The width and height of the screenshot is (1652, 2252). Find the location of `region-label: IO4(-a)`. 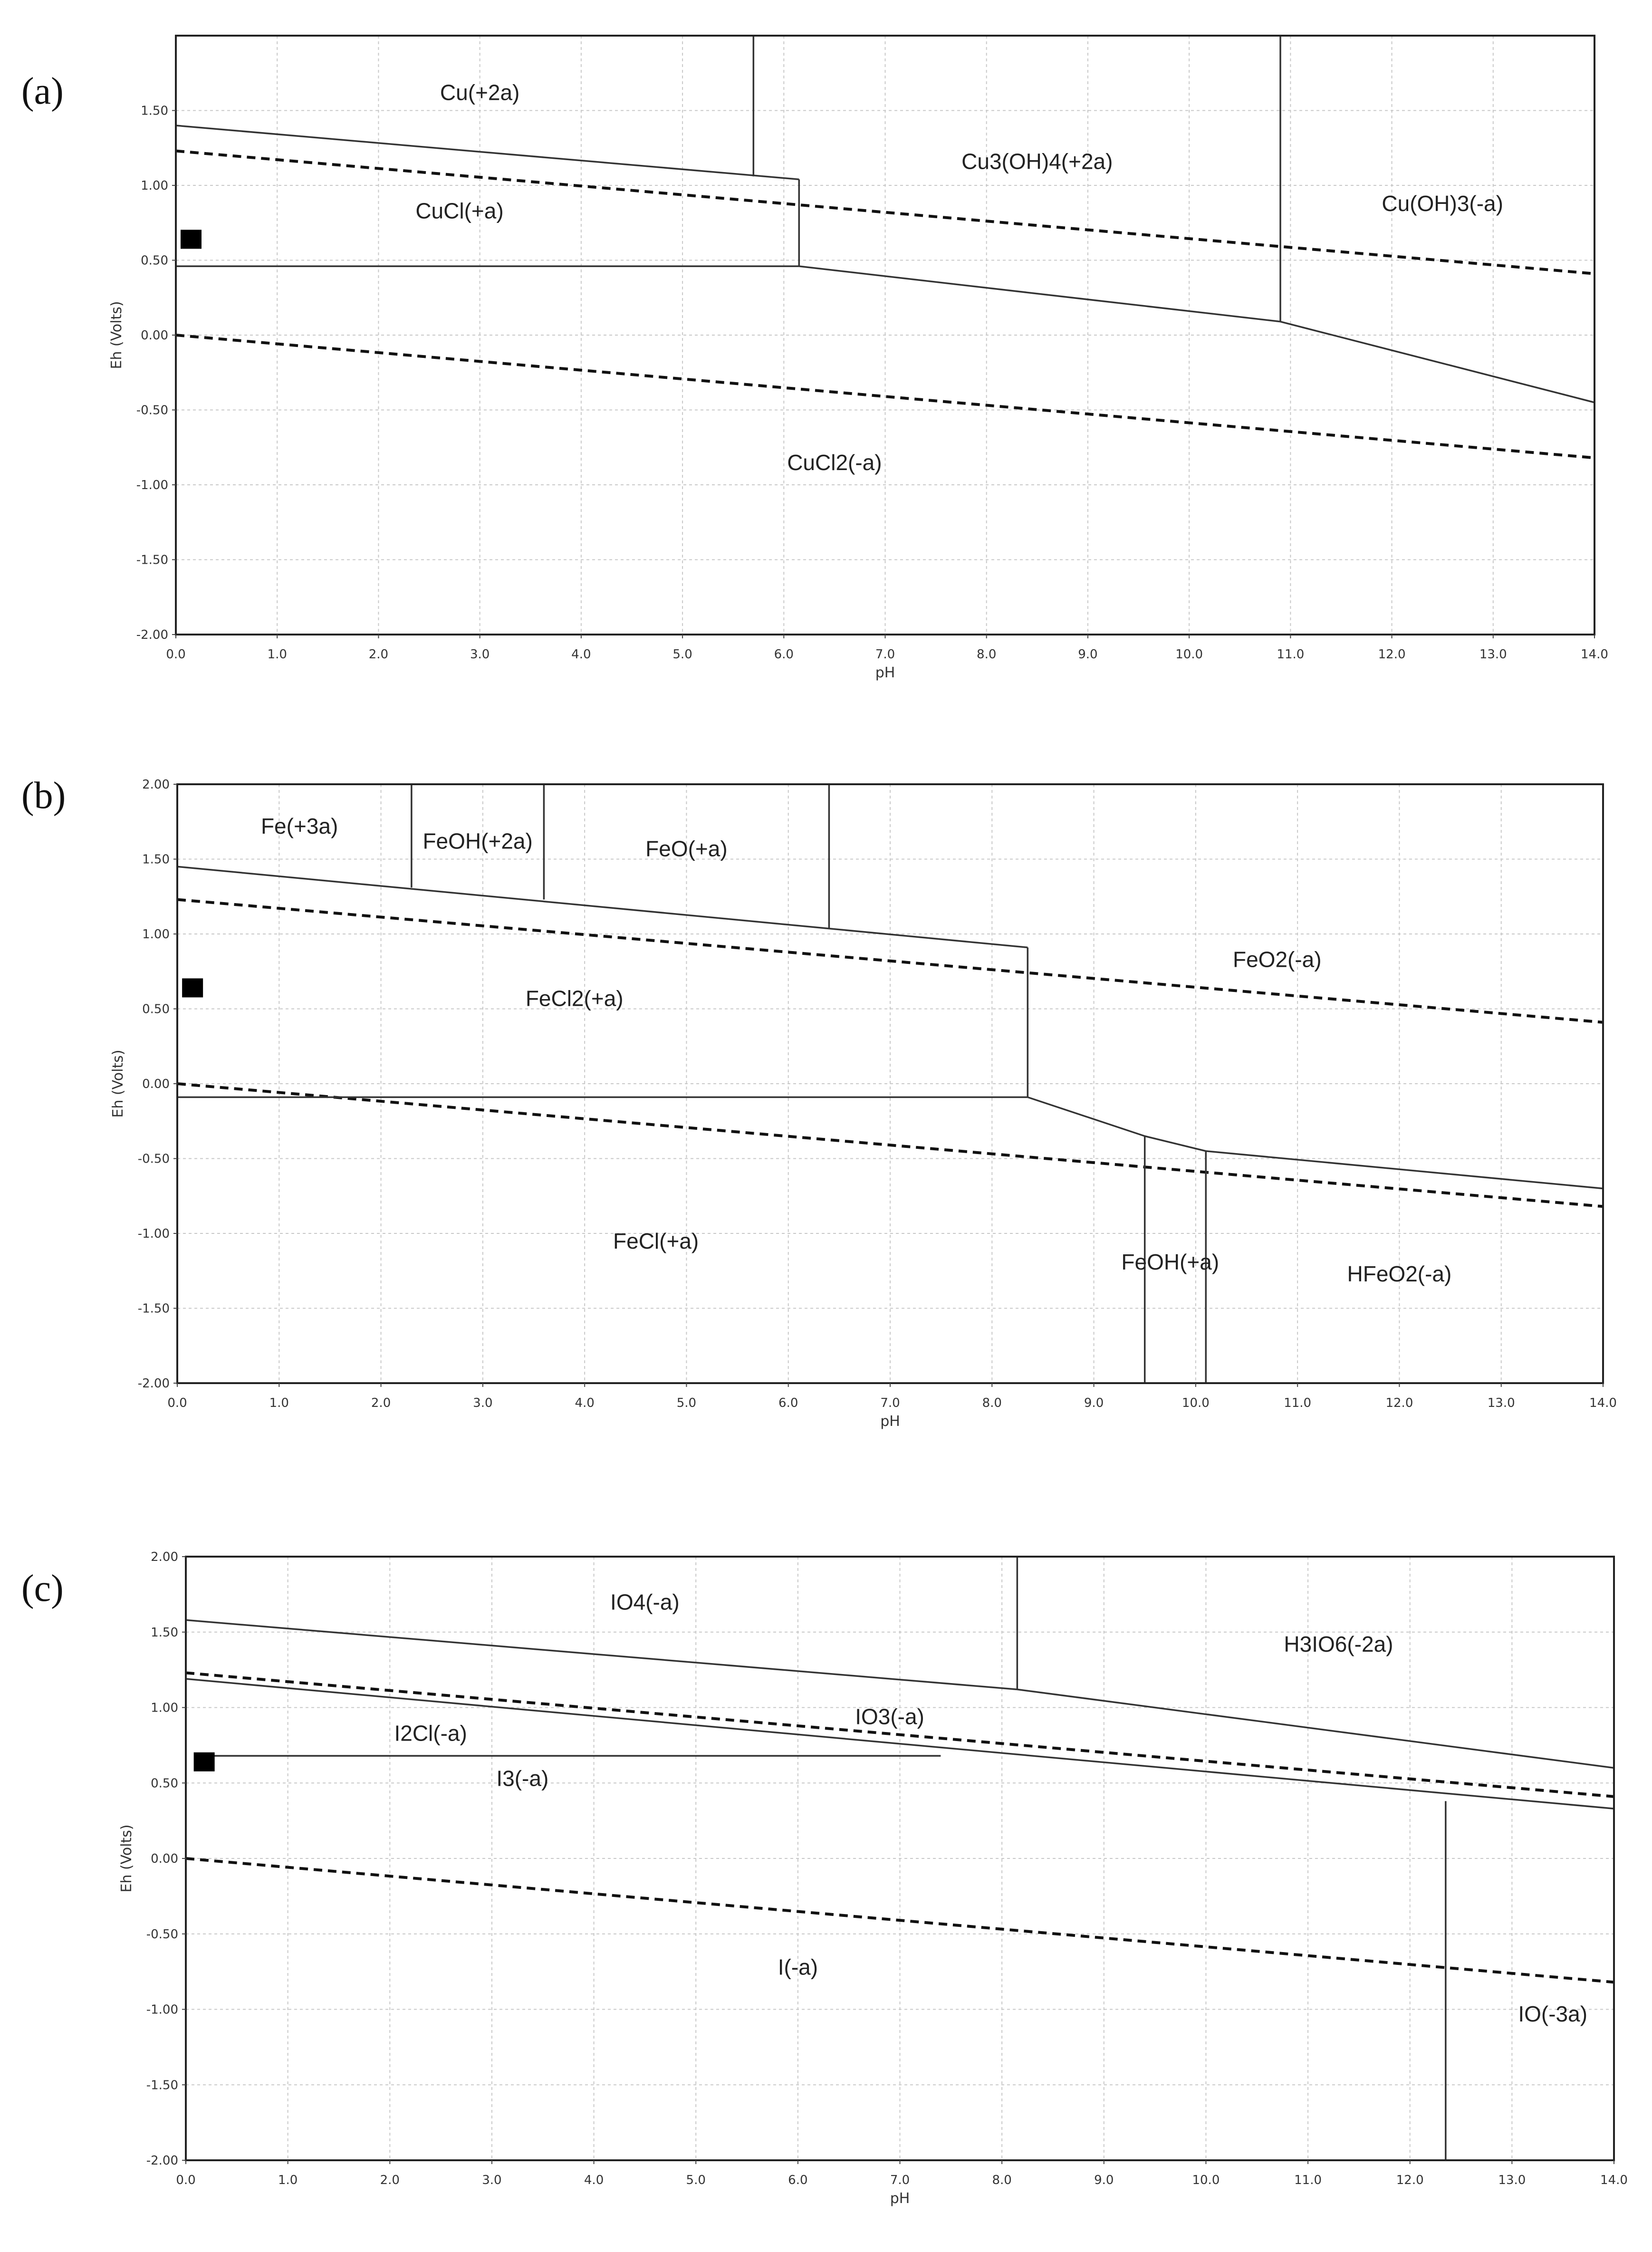

region-label: IO4(-a) is located at coordinates (645, 1601).